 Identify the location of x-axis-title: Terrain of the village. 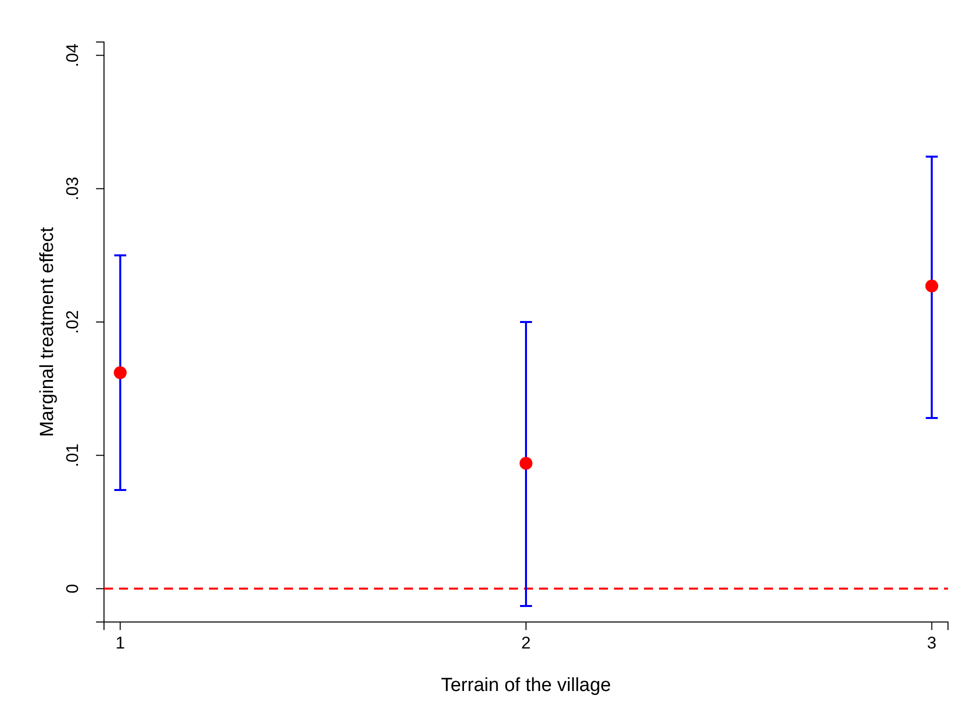
(526, 685).